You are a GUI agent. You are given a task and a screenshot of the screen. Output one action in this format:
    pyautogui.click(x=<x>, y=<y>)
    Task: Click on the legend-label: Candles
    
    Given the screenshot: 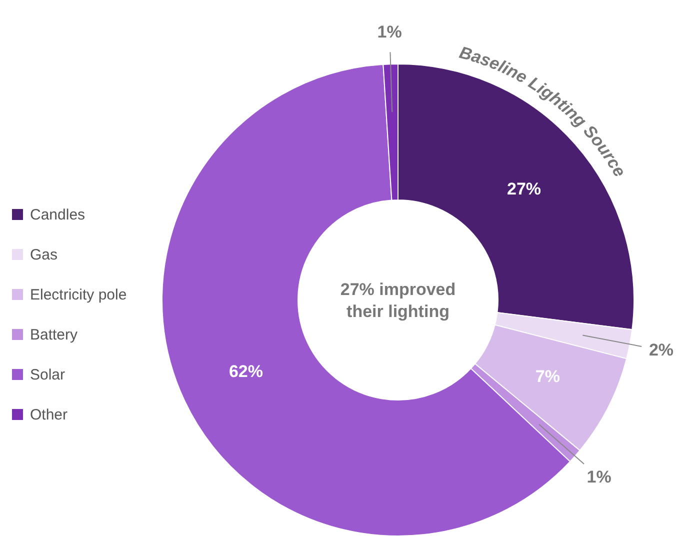 What is the action you would take?
    pyautogui.click(x=58, y=215)
    